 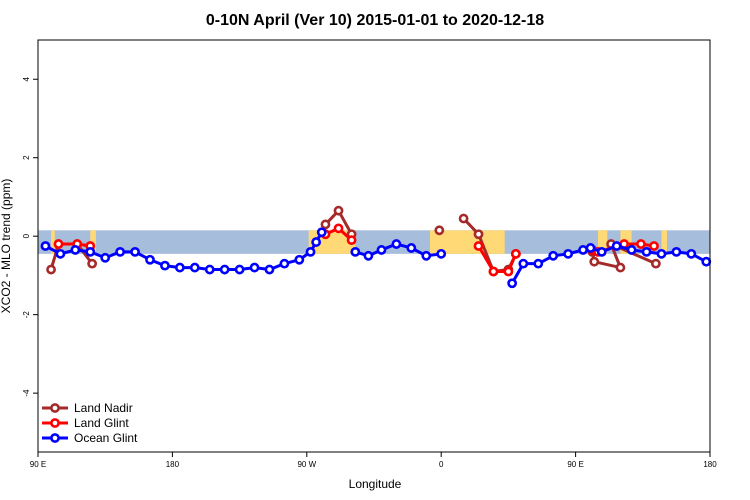 I want to click on series-line, so click(x=497, y=259).